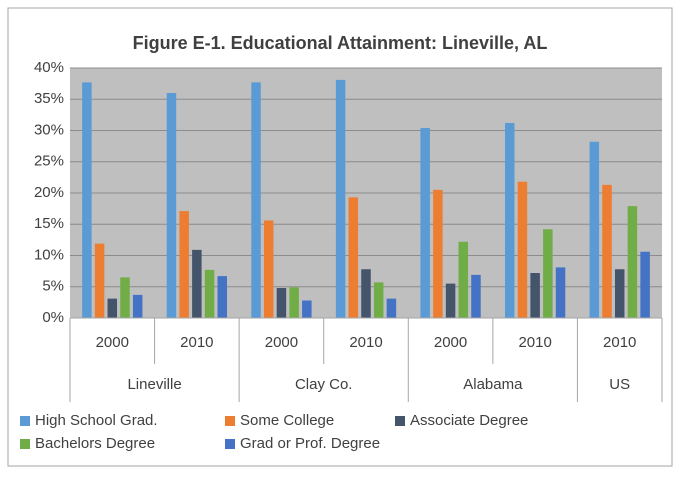 The height and width of the screenshot is (481, 683). I want to click on legend-label: Bachelors Degree, so click(95, 443).